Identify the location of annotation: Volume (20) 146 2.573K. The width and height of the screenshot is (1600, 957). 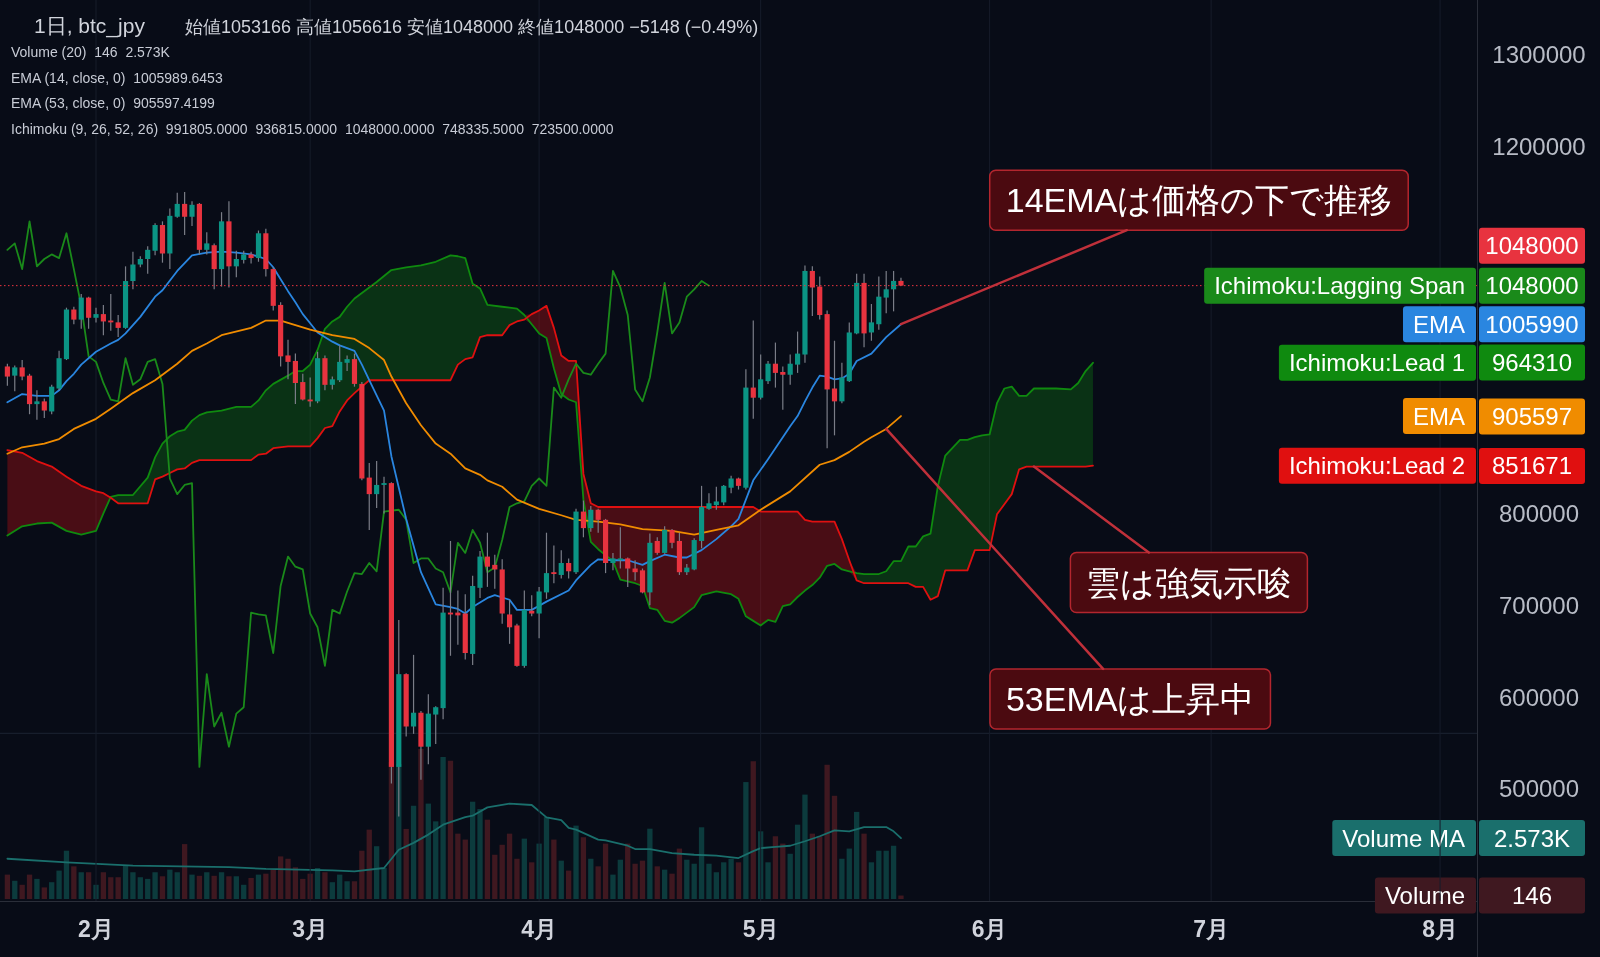
(91, 52).